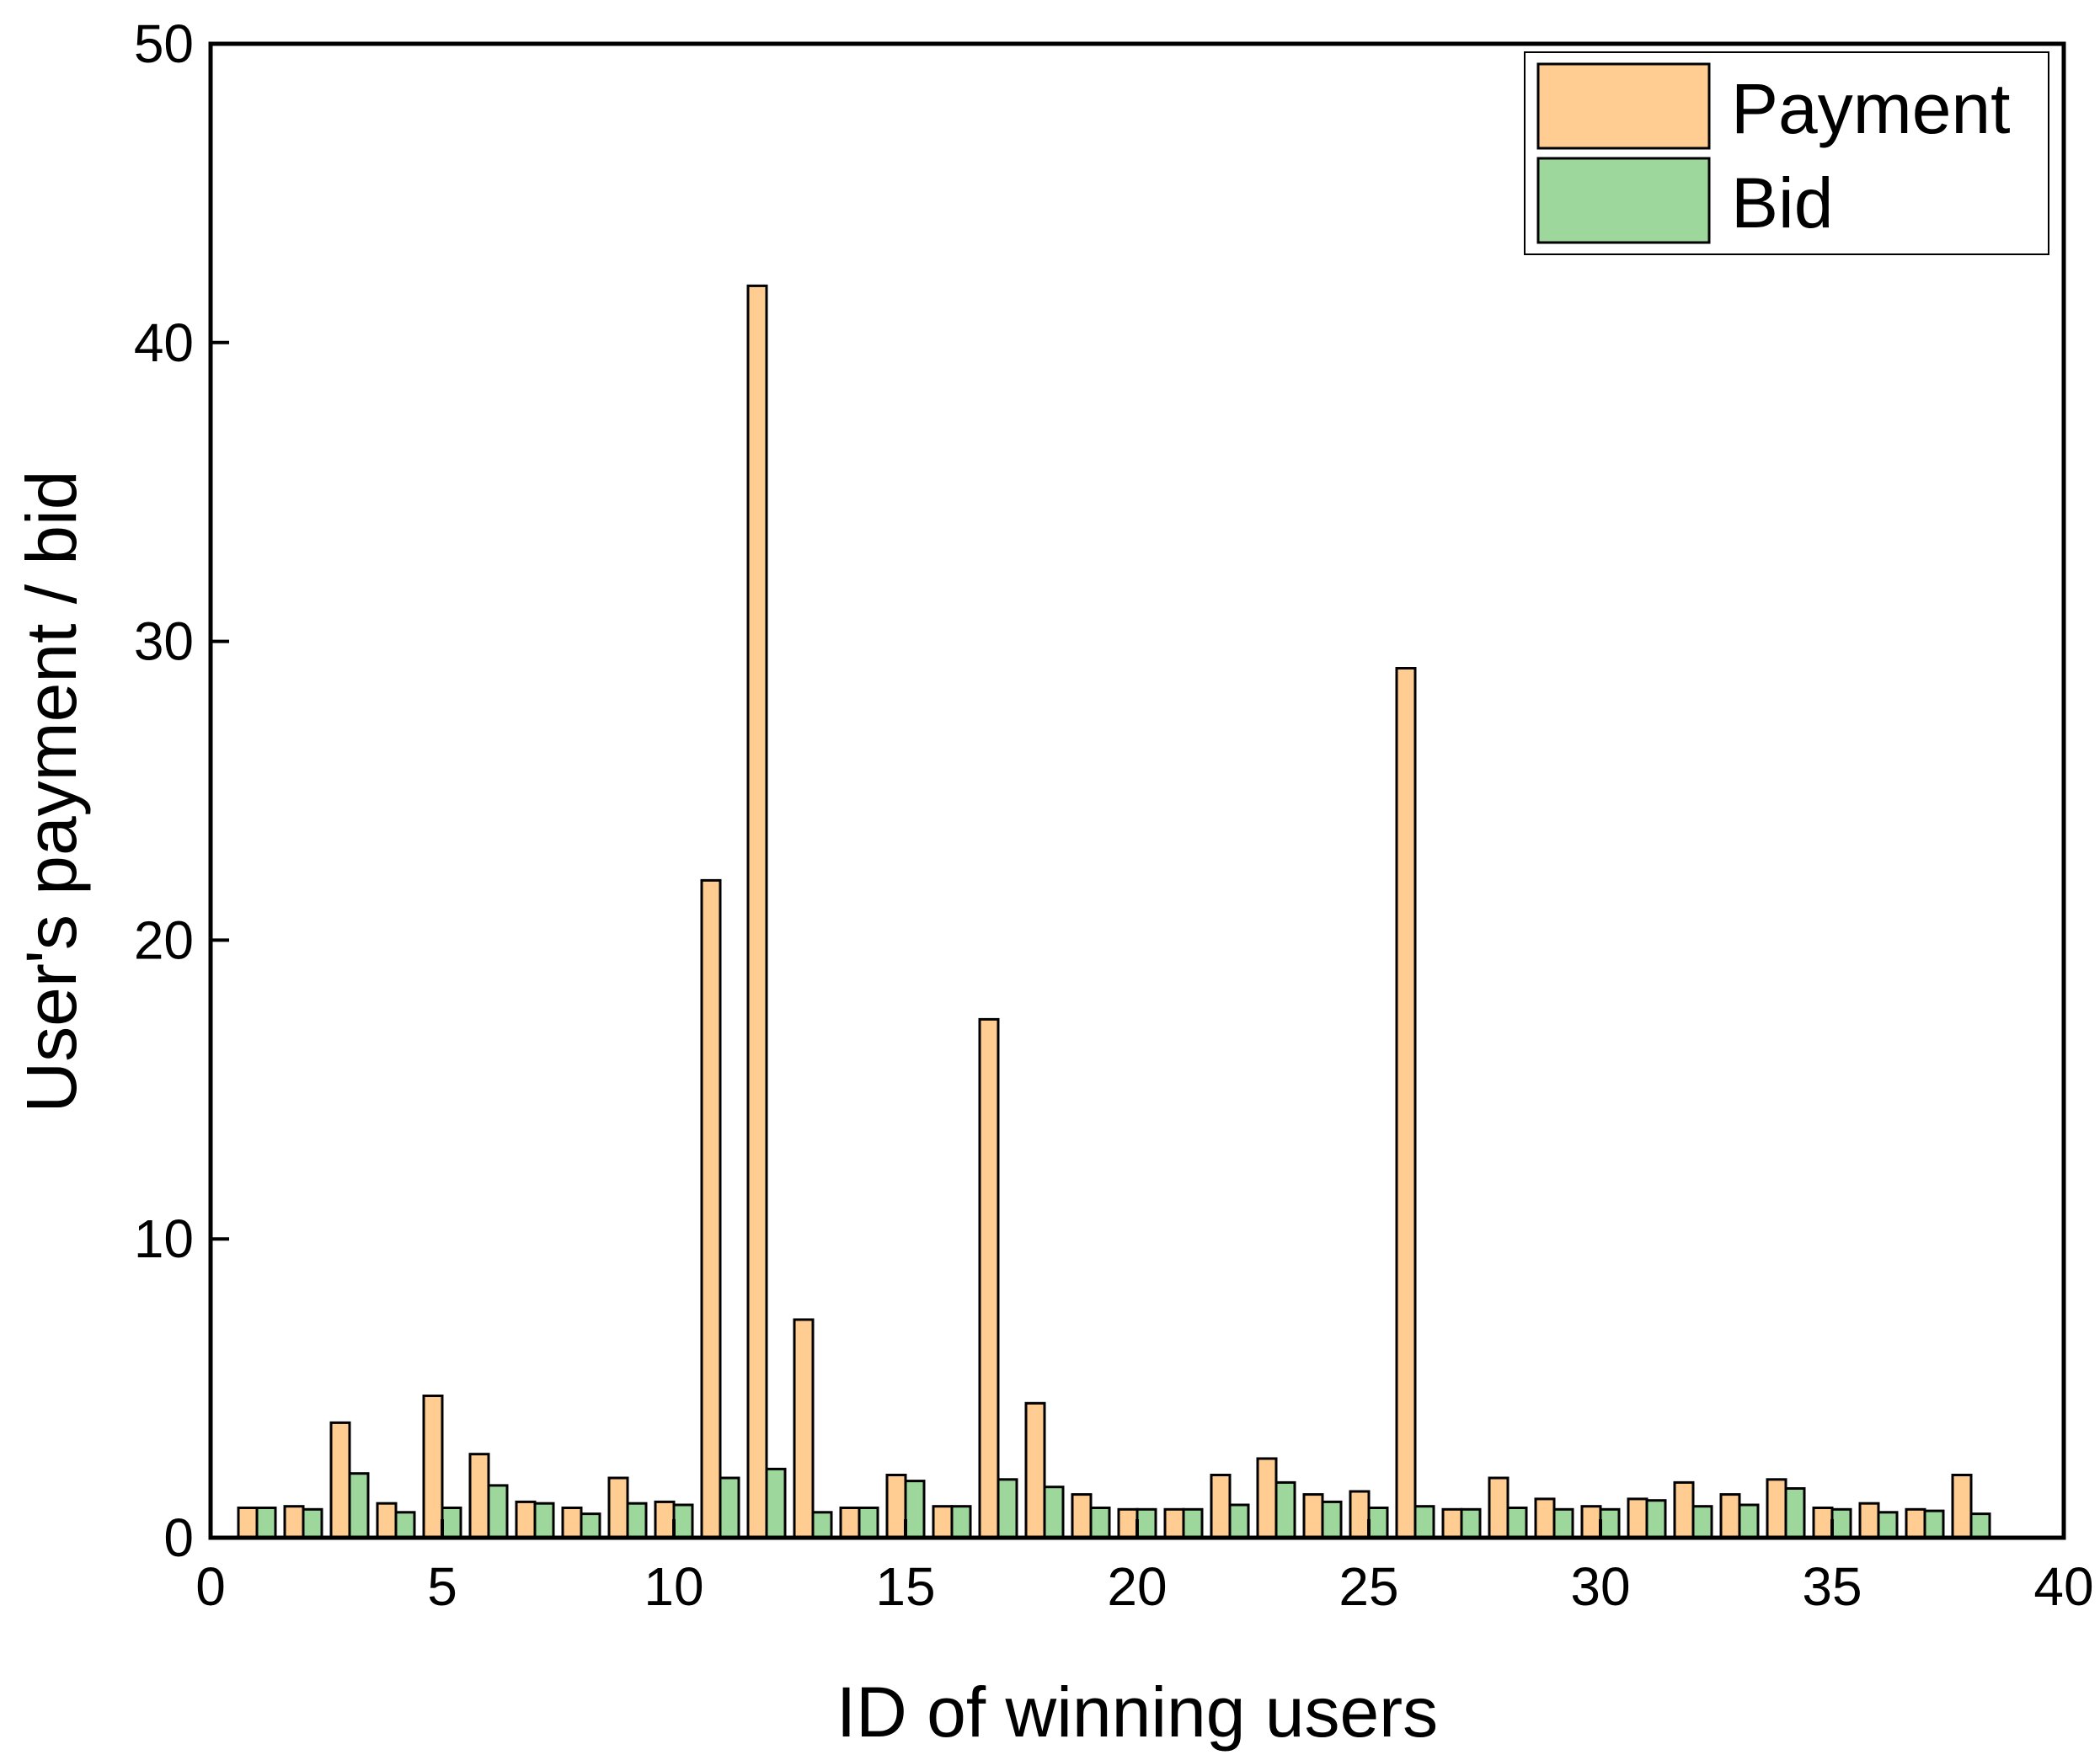  What do you see at coordinates (2063, 1587) in the screenshot?
I see `x-tick-label-40: 40` at bounding box center [2063, 1587].